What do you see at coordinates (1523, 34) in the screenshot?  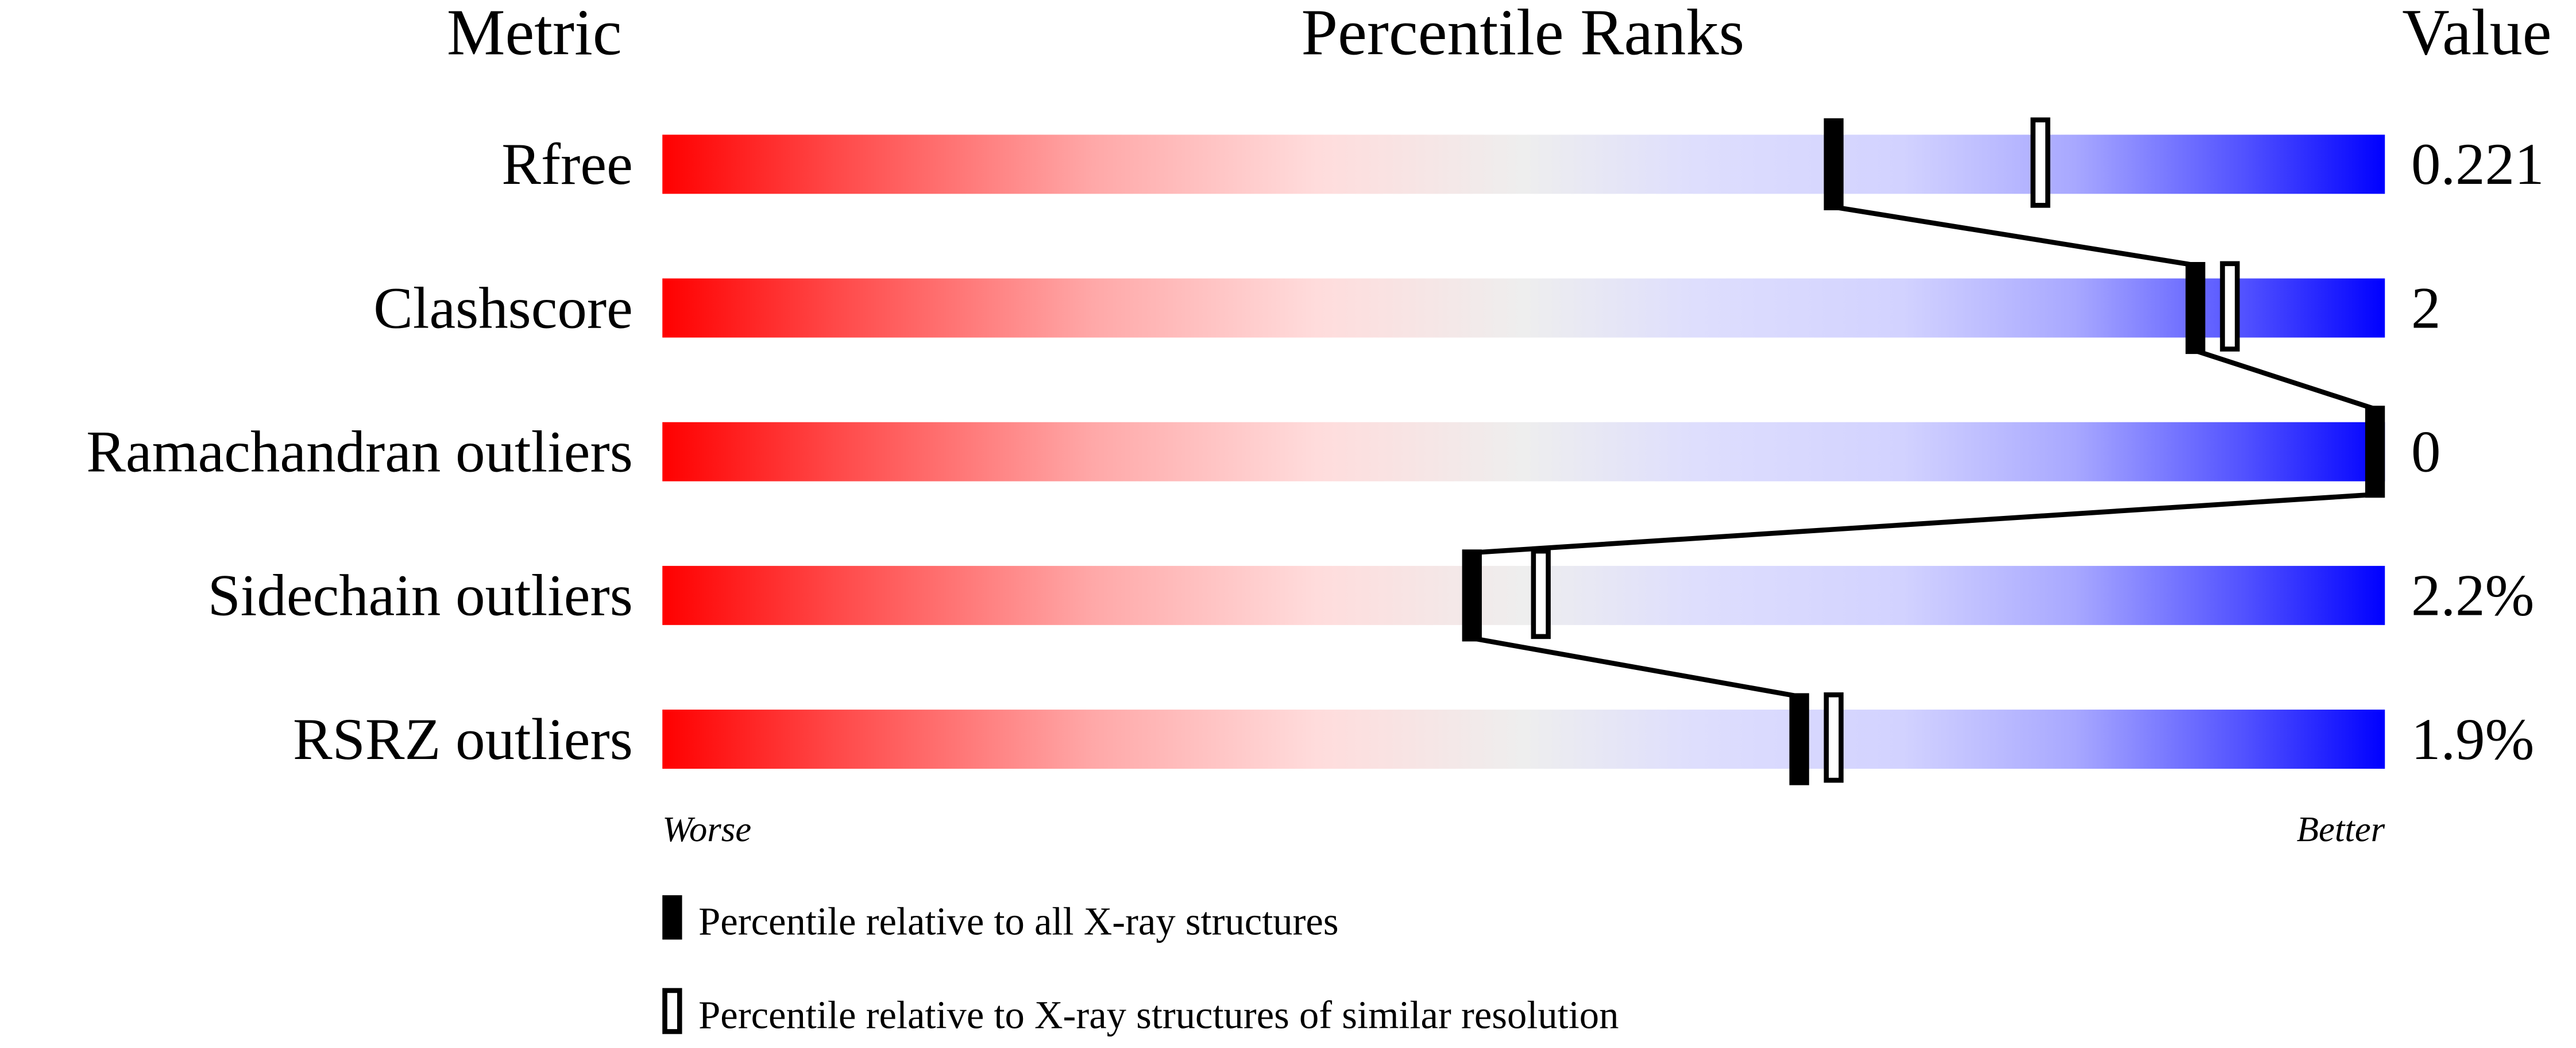 I see `header-percentile-ranks: Percentile Ranks` at bounding box center [1523, 34].